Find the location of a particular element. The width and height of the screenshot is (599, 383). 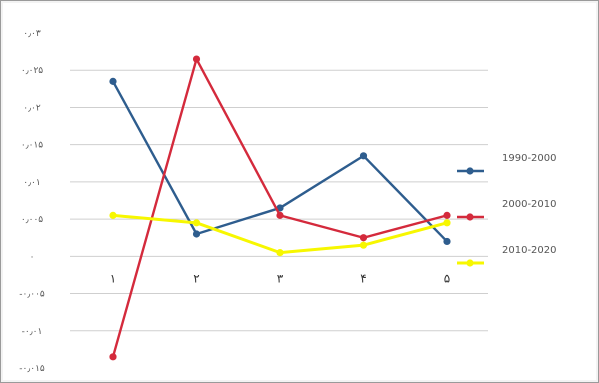

x-tick-label: ۲ is located at coordinates (196, 278).